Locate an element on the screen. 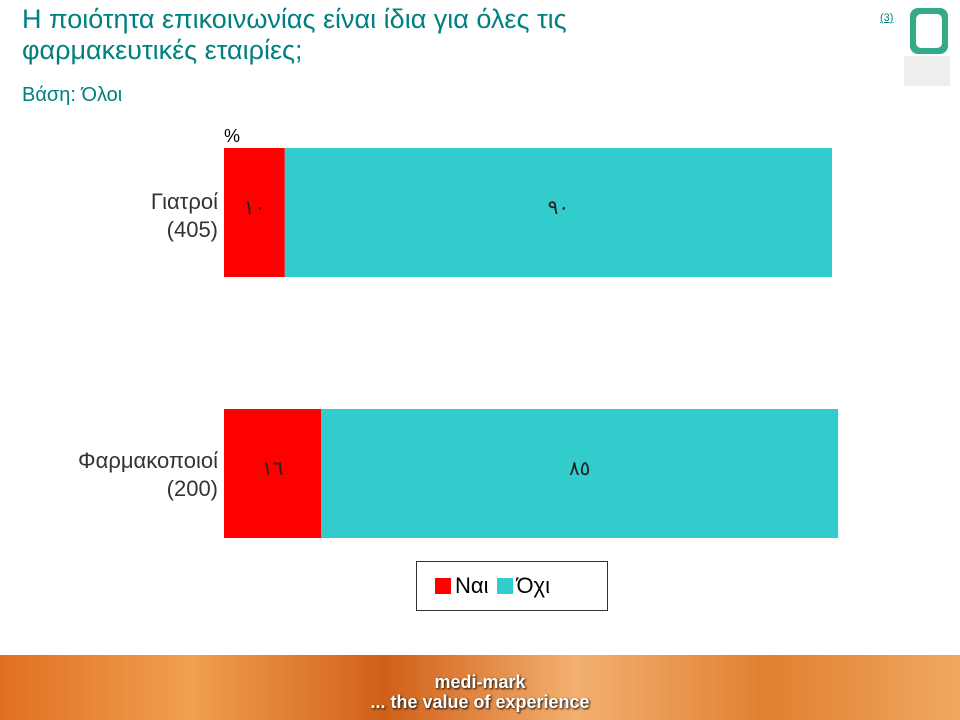  footer is located at coordinates (480, 687).